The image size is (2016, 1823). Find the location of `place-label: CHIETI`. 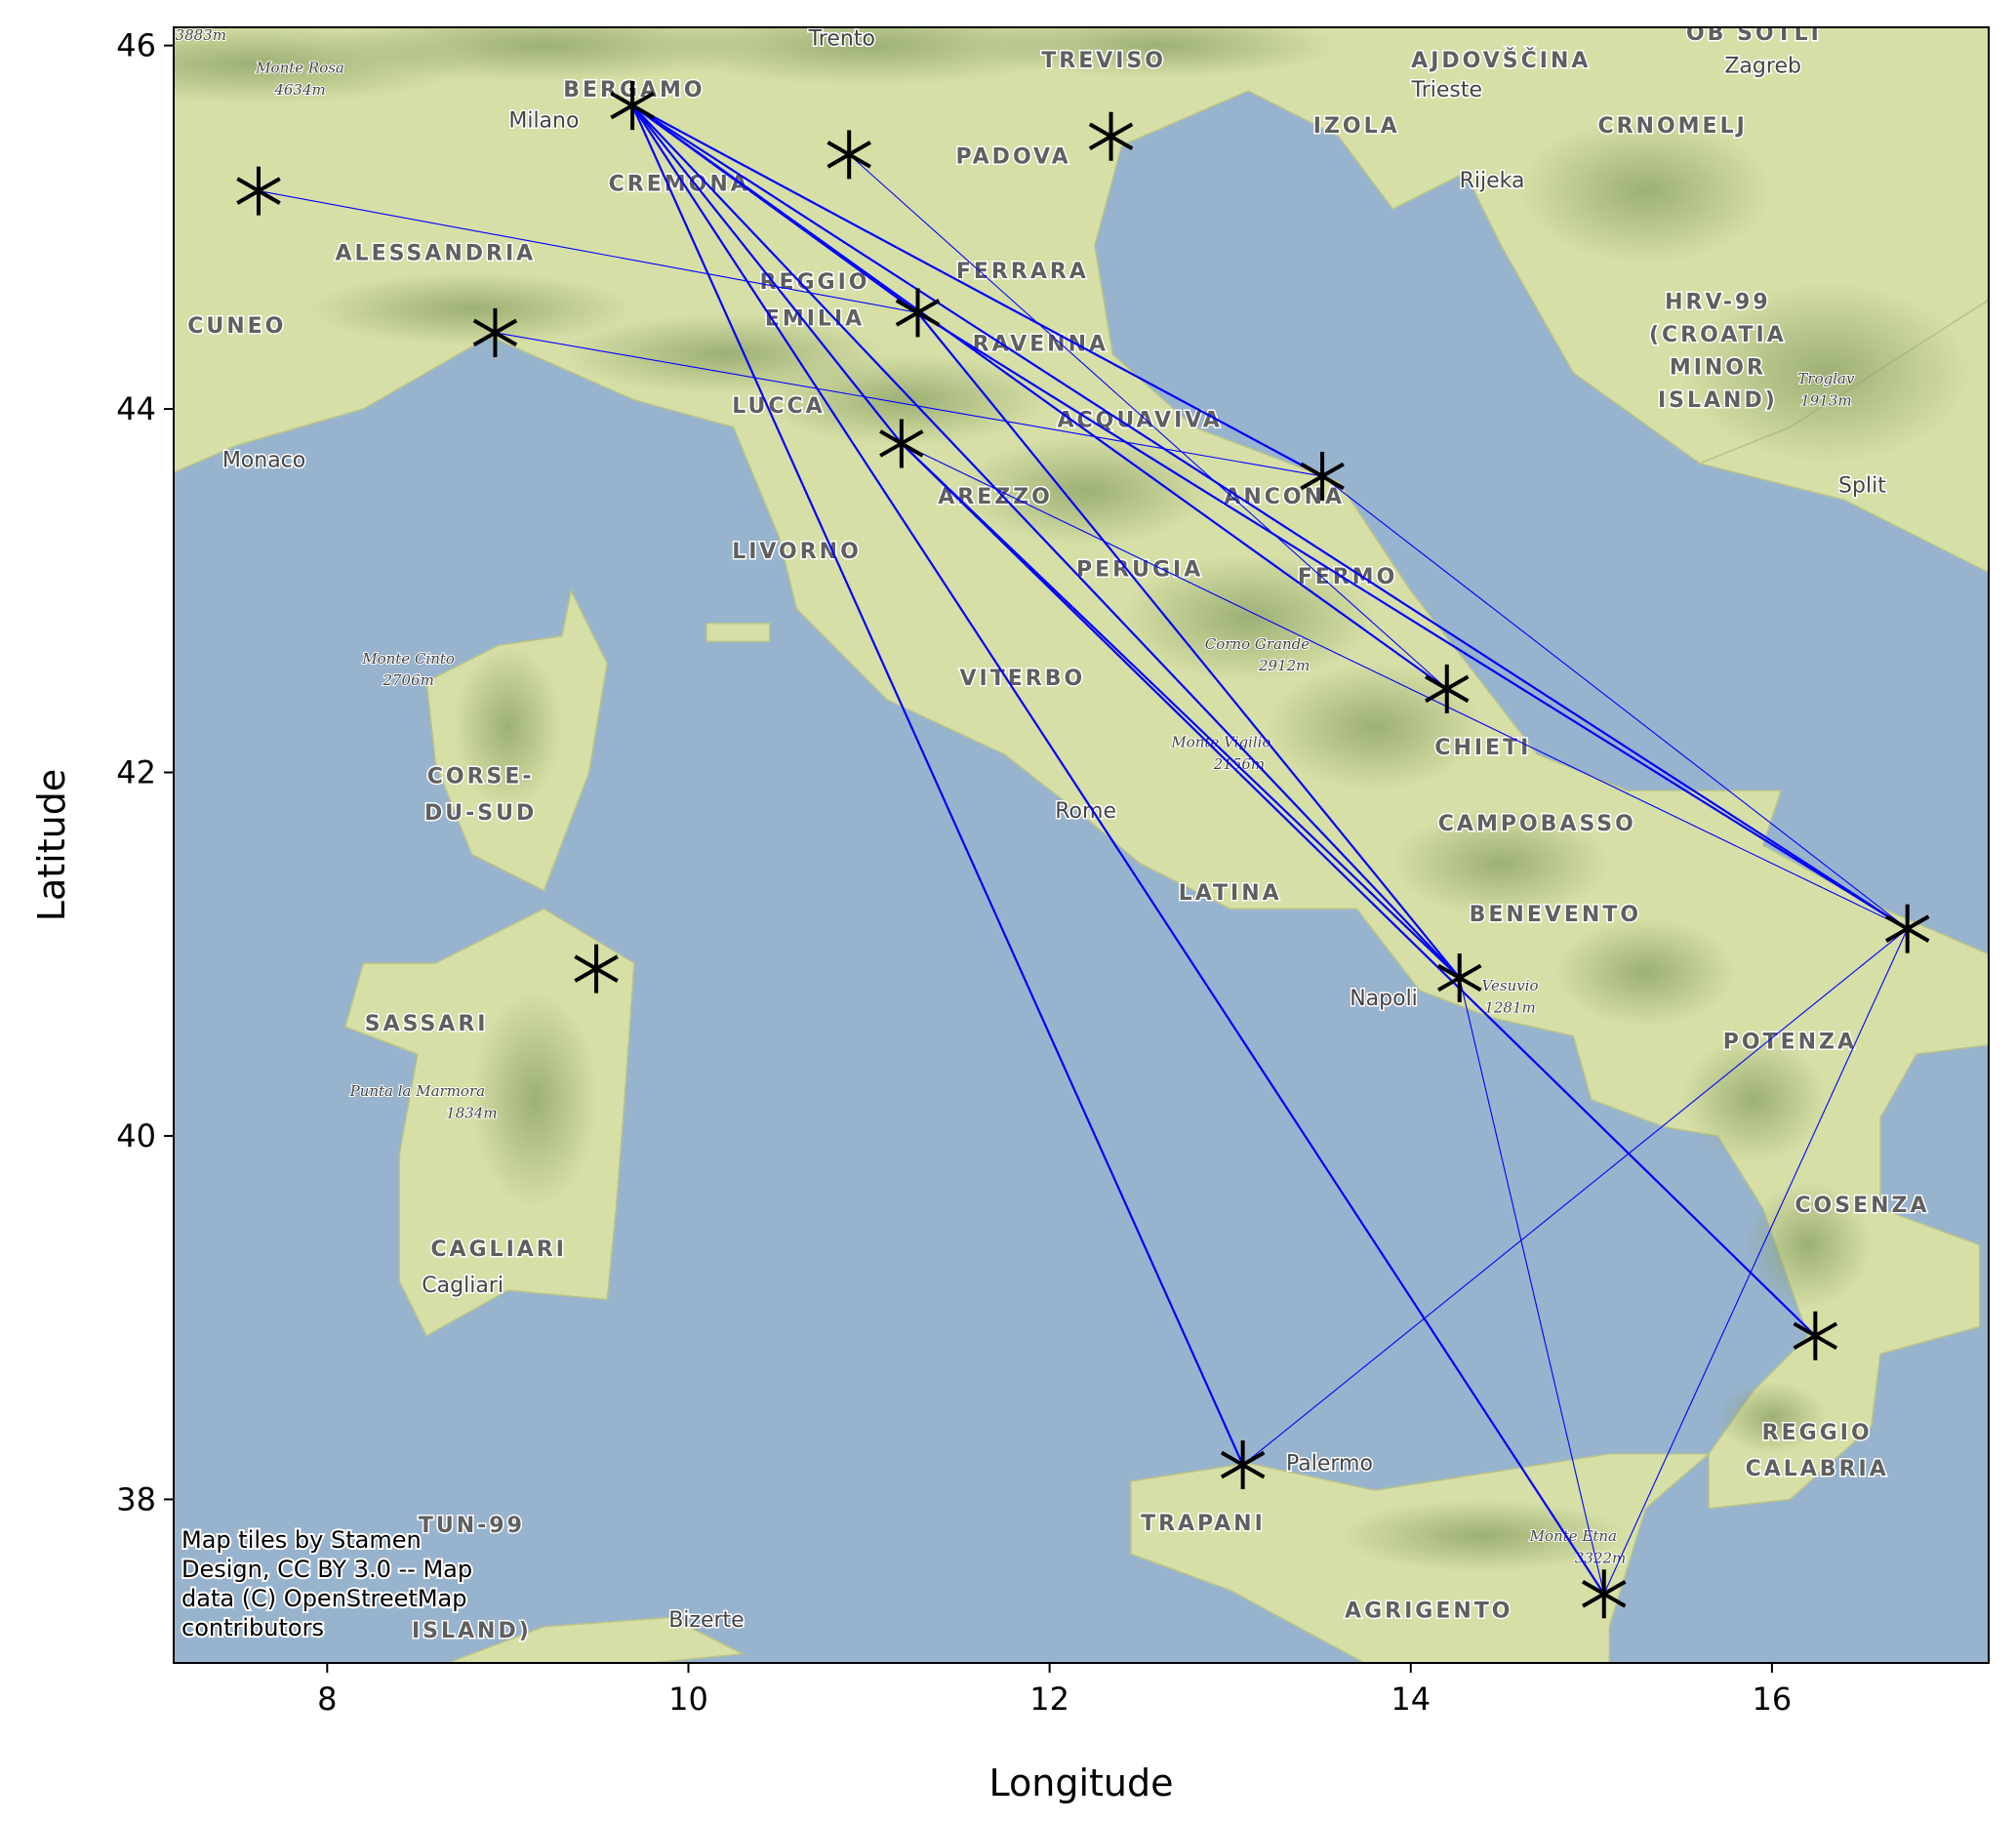

place-label: CHIETI is located at coordinates (1482, 748).